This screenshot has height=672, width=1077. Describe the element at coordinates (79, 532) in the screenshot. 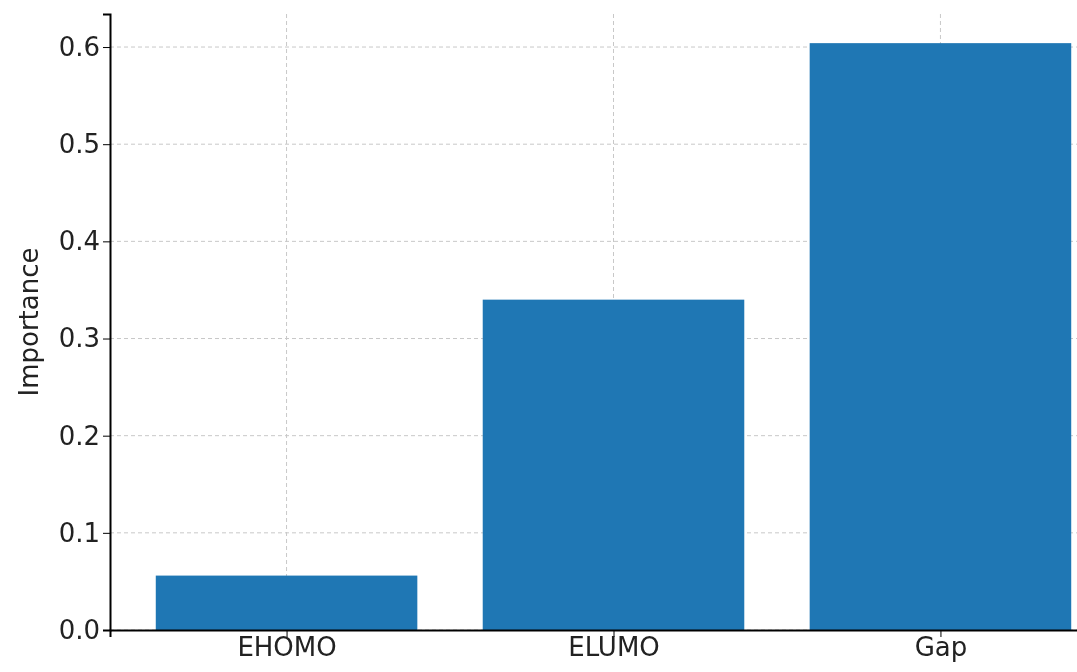

I see `y-tick-label: 0.1` at that location.